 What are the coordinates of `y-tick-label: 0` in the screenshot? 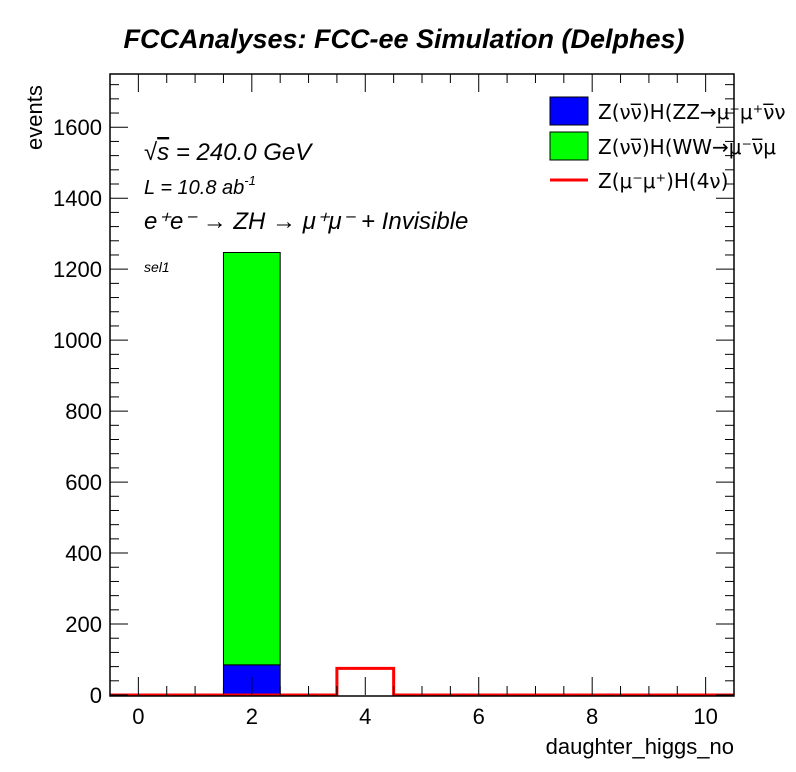 It's located at (96, 695).